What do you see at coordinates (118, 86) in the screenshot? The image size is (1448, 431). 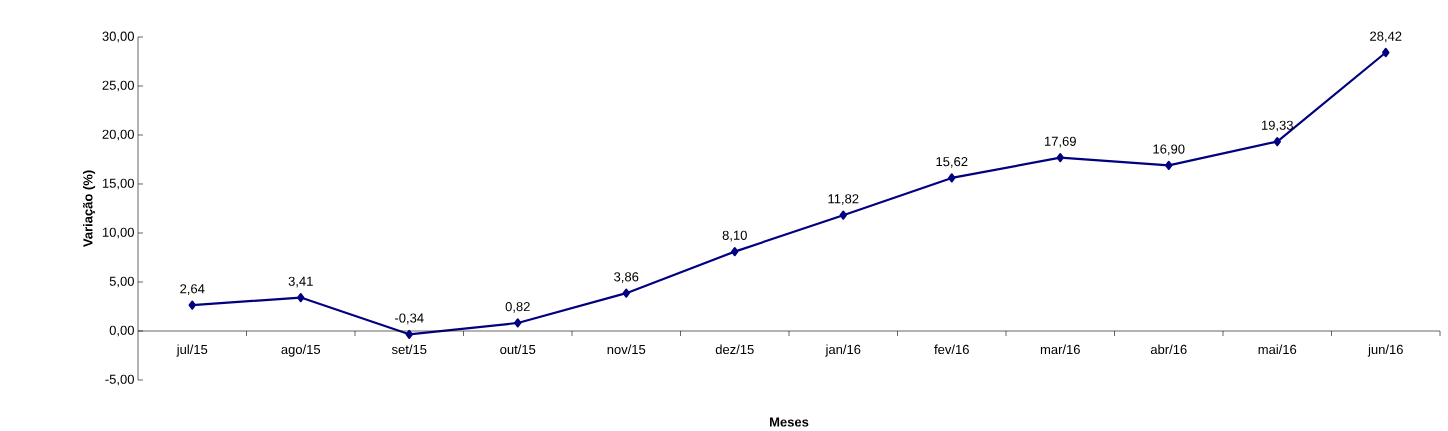 I see `y-tick-label: 25,00` at bounding box center [118, 86].